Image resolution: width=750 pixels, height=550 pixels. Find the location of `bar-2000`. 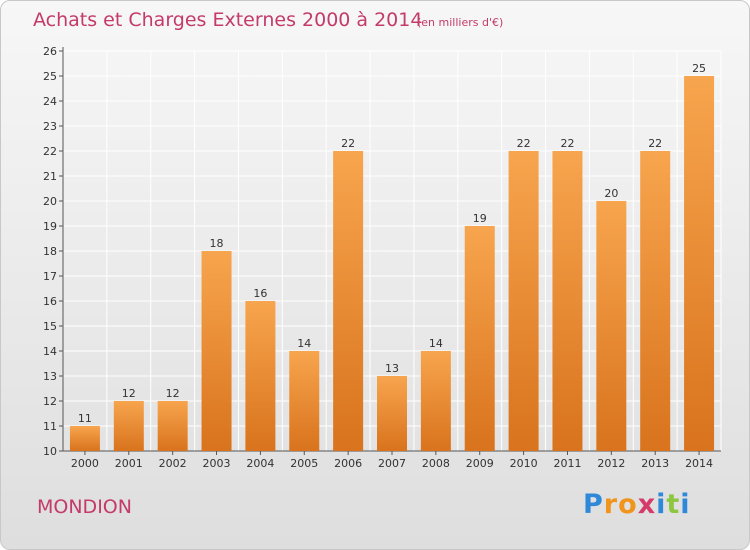

bar-2000 is located at coordinates (84, 438).